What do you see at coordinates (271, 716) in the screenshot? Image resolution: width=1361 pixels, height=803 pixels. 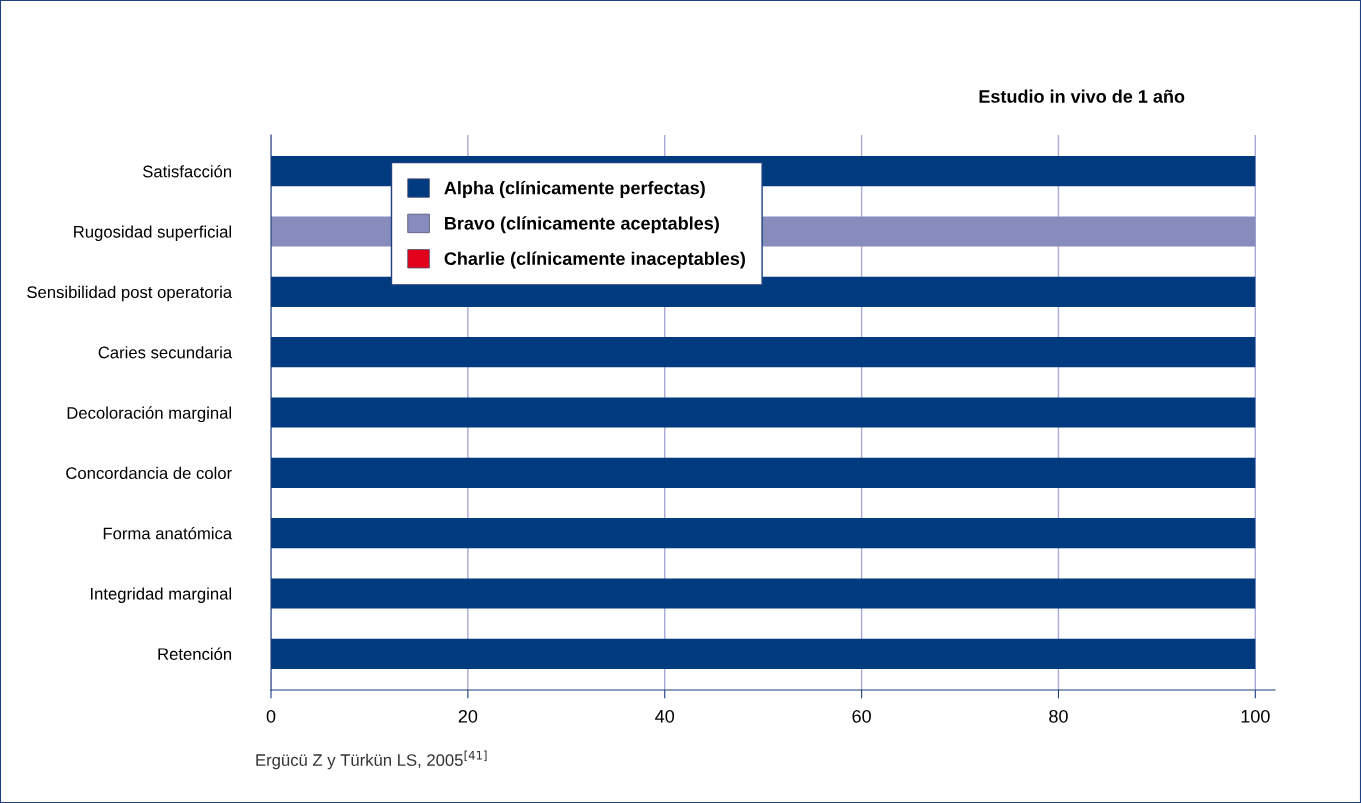 I see `x-tick-label: 0` at bounding box center [271, 716].